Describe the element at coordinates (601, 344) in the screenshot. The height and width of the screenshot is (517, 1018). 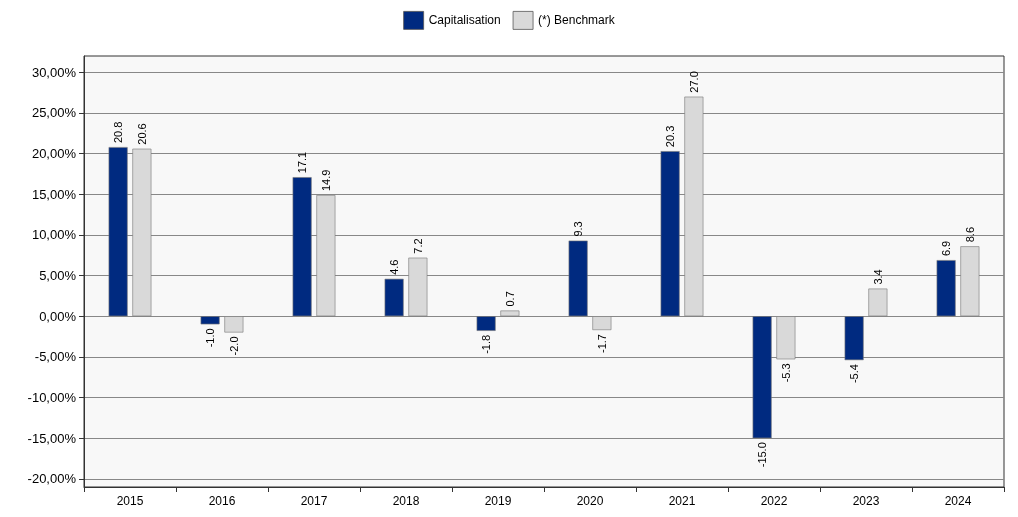
I see `data-label: -1.7` at that location.